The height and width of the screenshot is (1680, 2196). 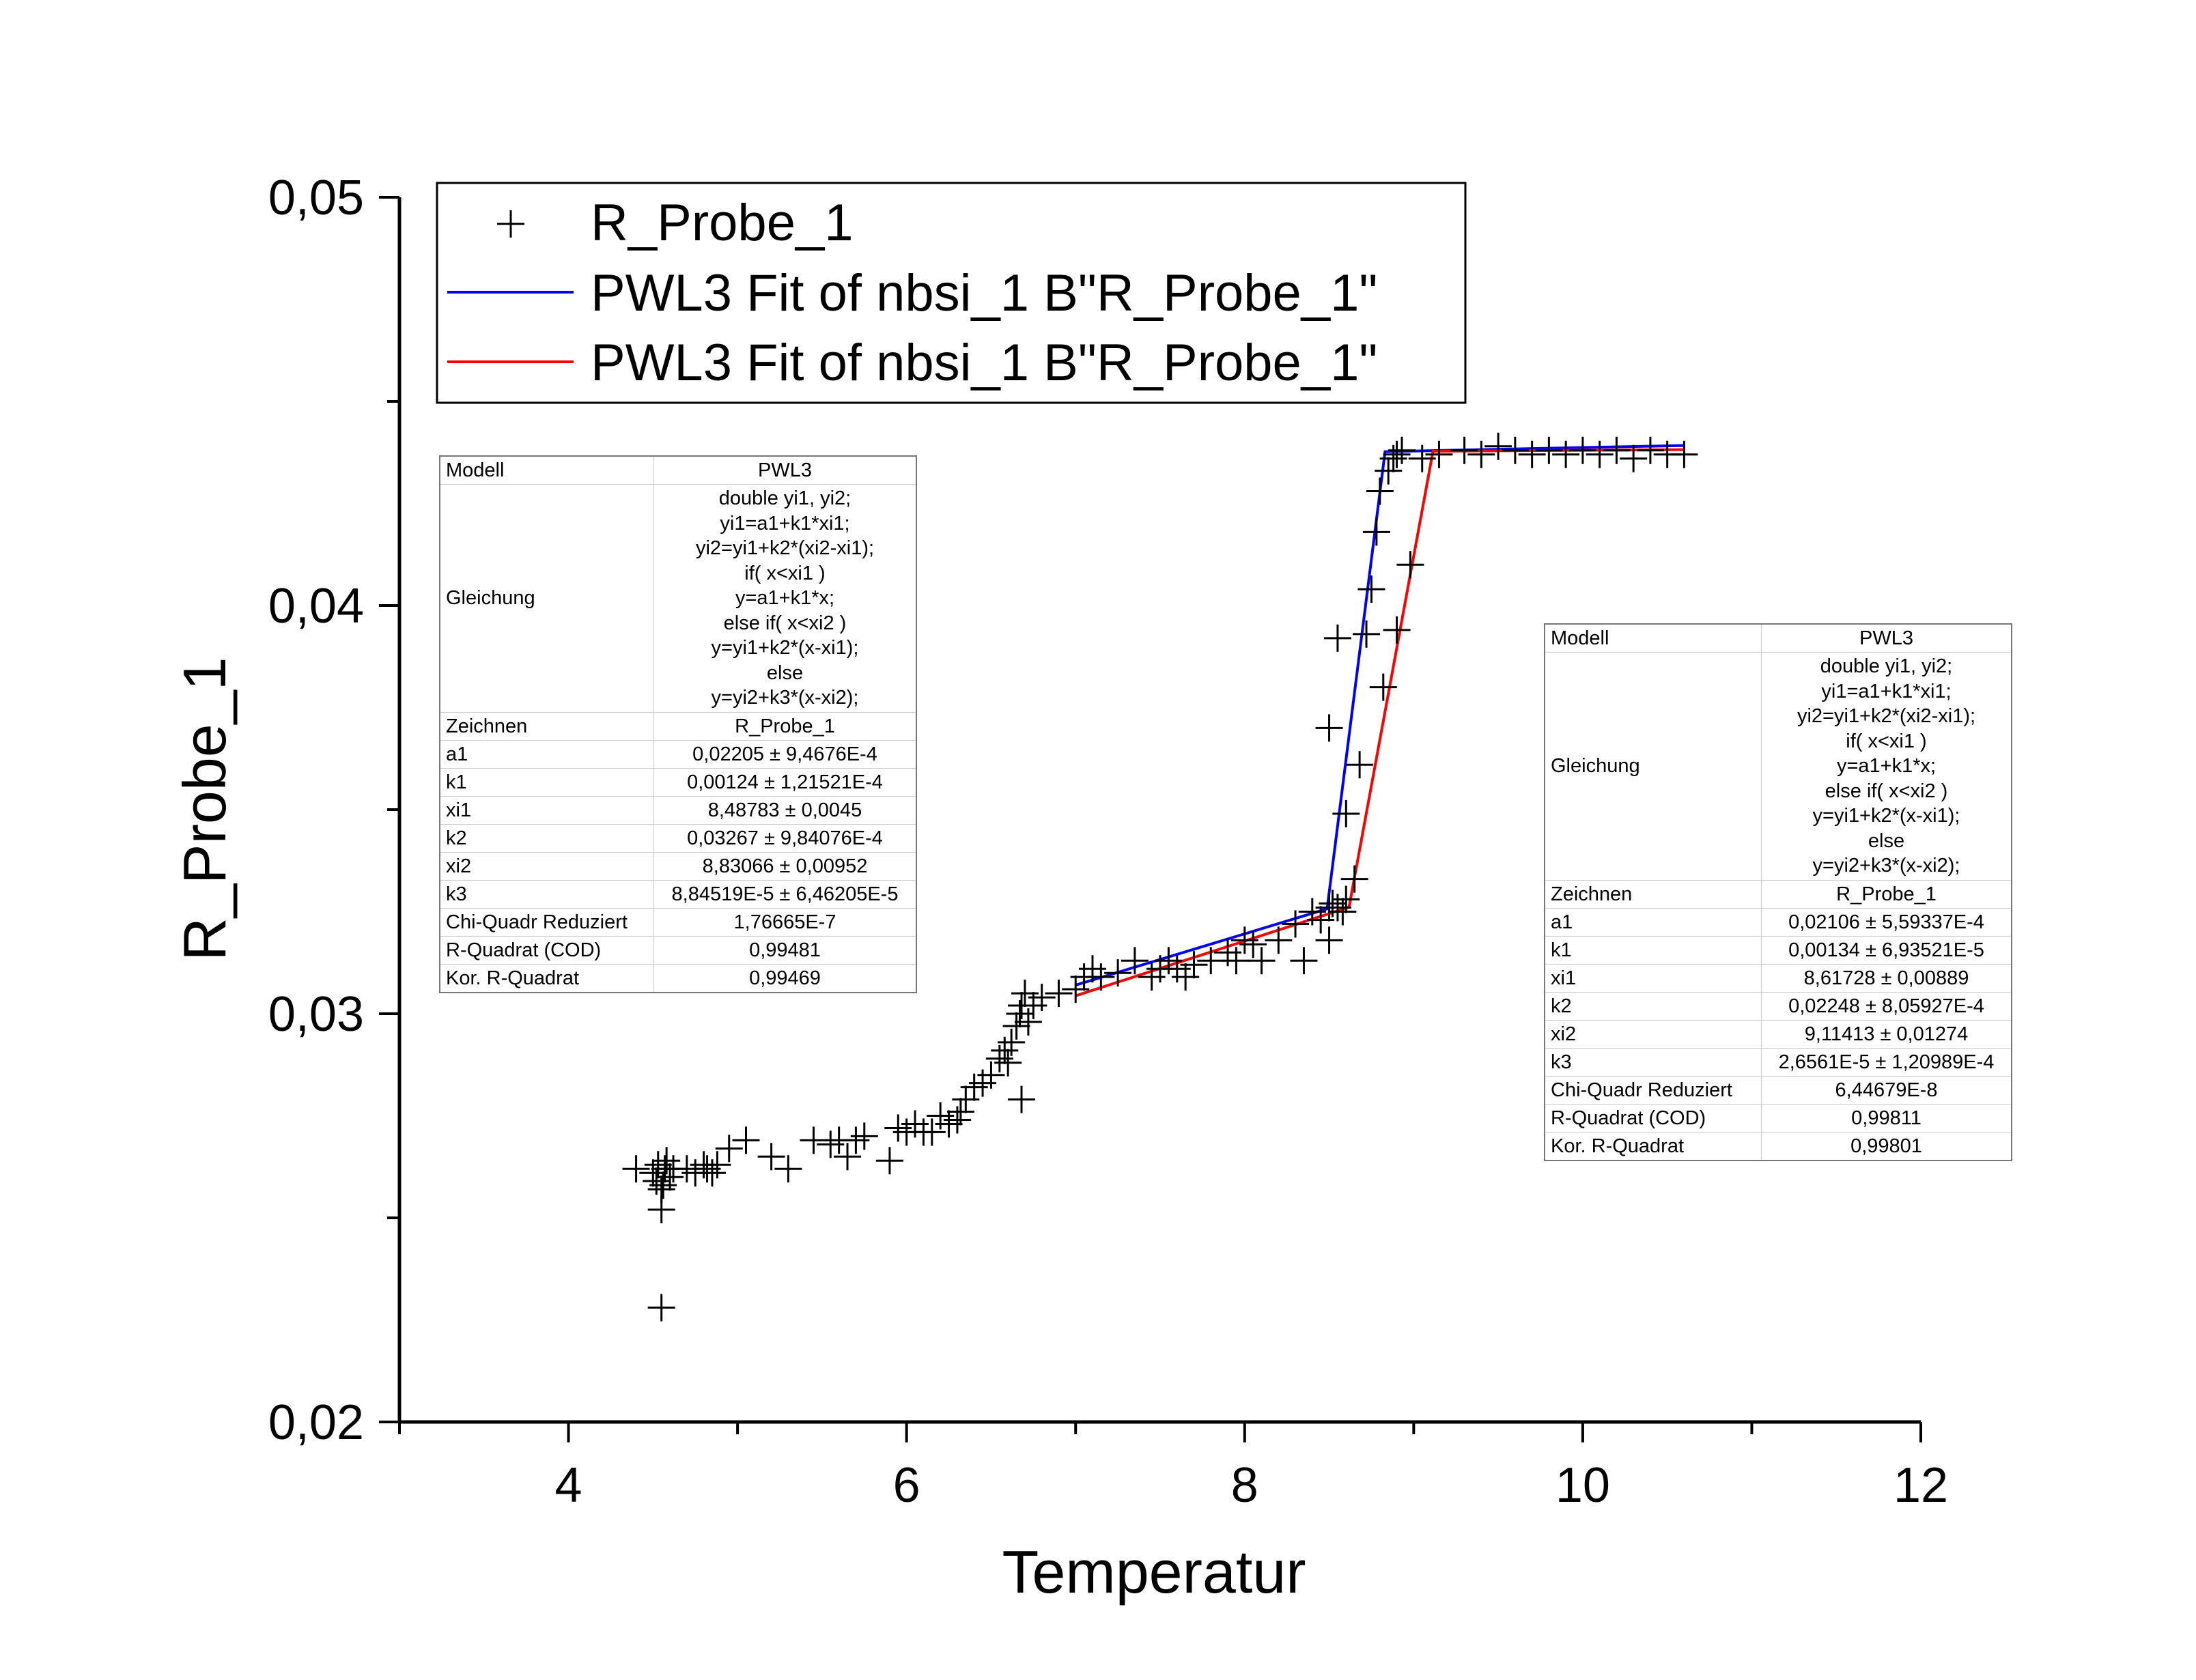 What do you see at coordinates (1653, 1006) in the screenshot?
I see `row-label: k2` at bounding box center [1653, 1006].